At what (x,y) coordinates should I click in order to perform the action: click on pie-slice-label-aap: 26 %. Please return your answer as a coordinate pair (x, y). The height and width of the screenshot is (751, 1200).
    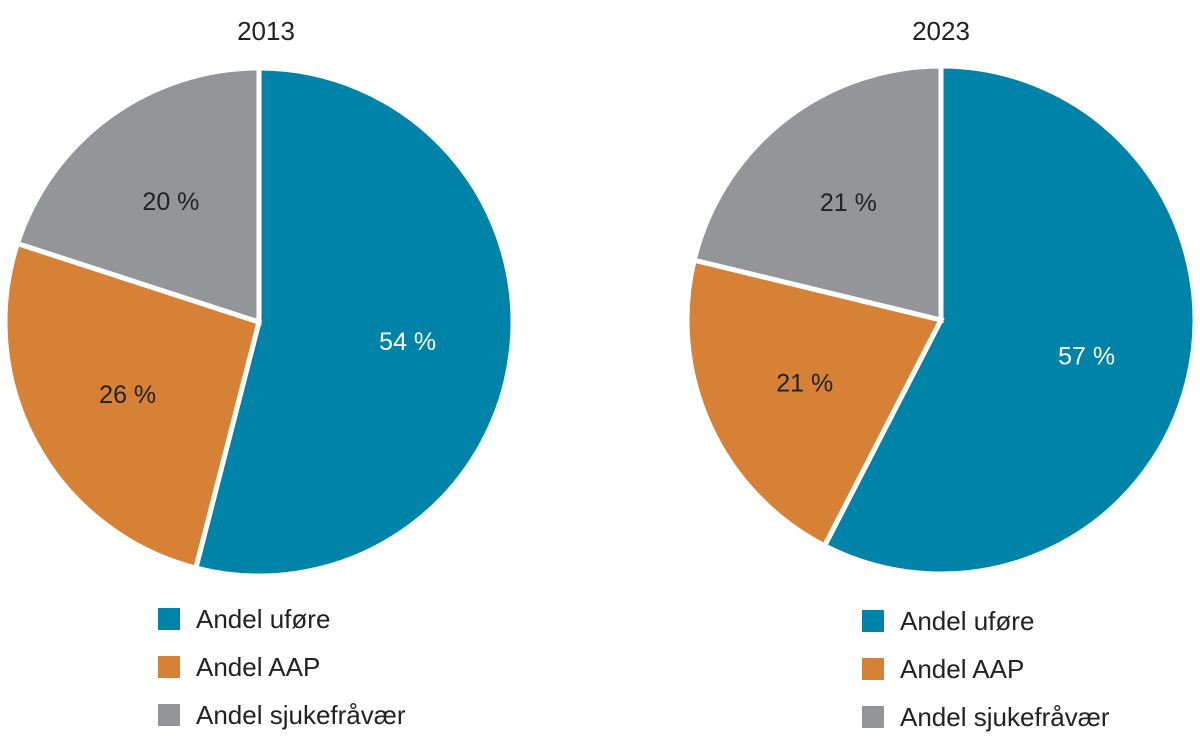
    Looking at the image, I should click on (127, 395).